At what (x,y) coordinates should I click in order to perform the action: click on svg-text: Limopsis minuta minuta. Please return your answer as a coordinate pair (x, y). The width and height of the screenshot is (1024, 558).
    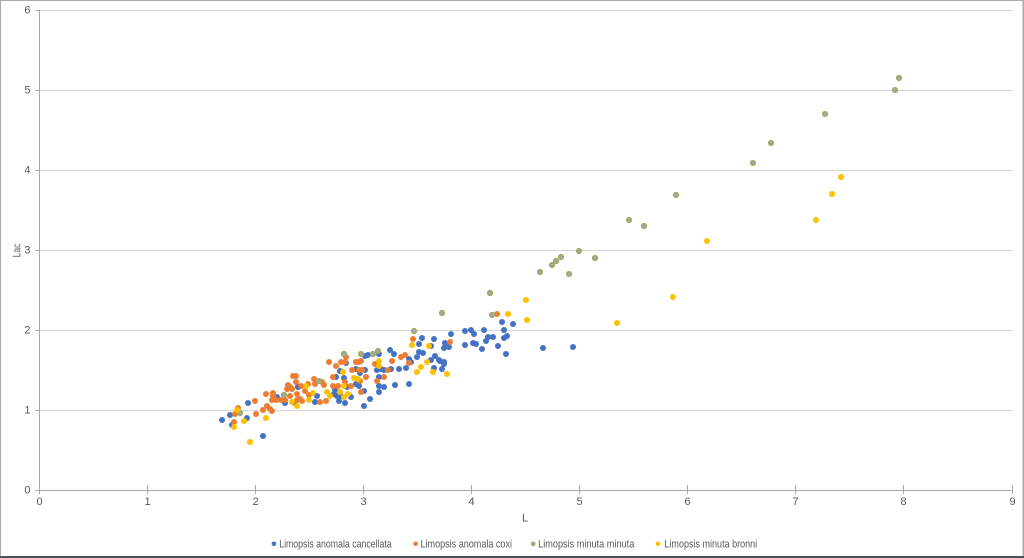
    Looking at the image, I should click on (586, 545).